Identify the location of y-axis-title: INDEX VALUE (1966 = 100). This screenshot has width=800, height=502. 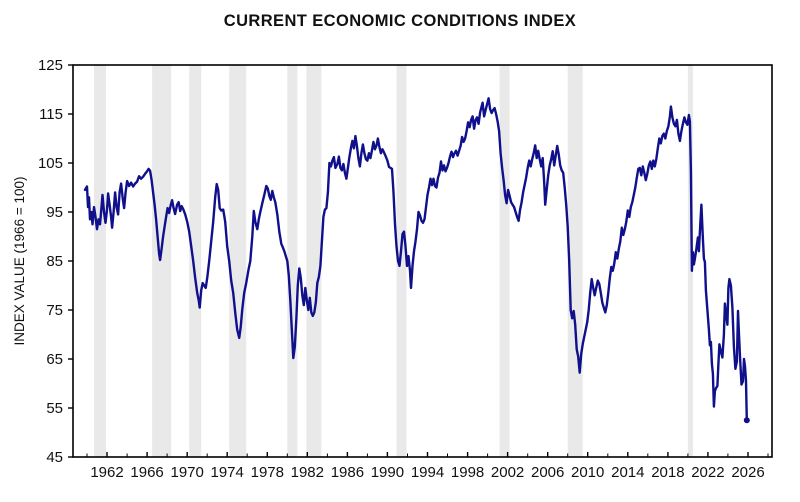
(19, 261).